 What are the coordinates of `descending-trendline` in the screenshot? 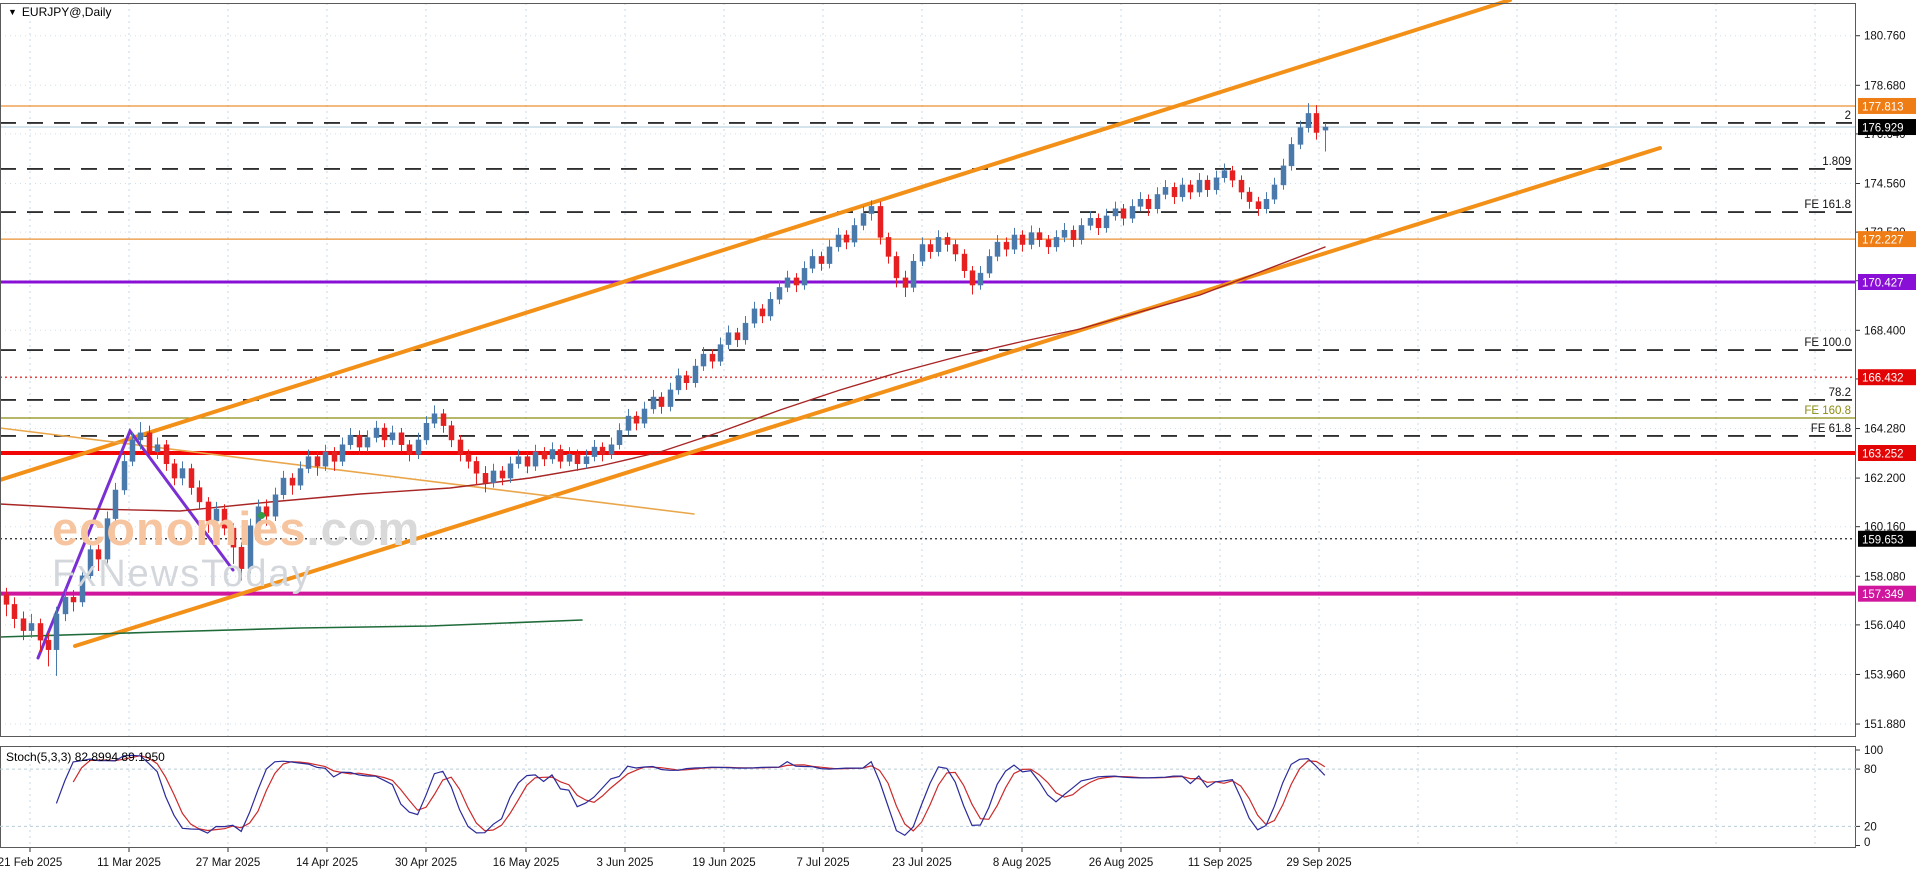 It's located at (347, 471).